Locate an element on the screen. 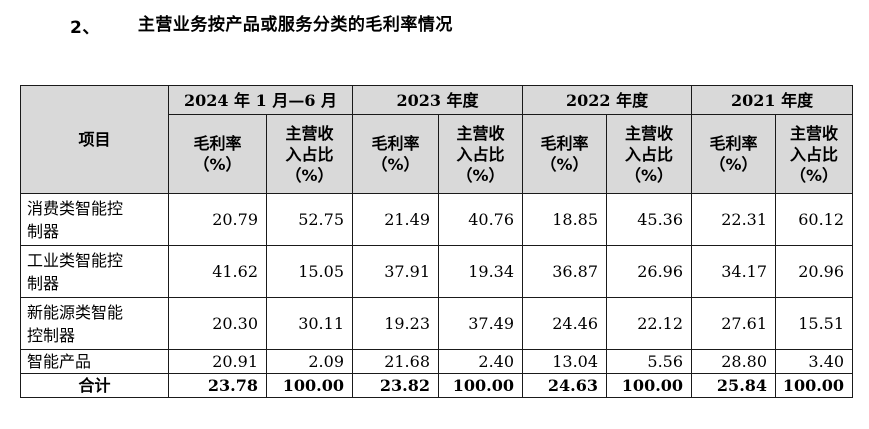  cell-value: 13.04 is located at coordinates (565, 361).